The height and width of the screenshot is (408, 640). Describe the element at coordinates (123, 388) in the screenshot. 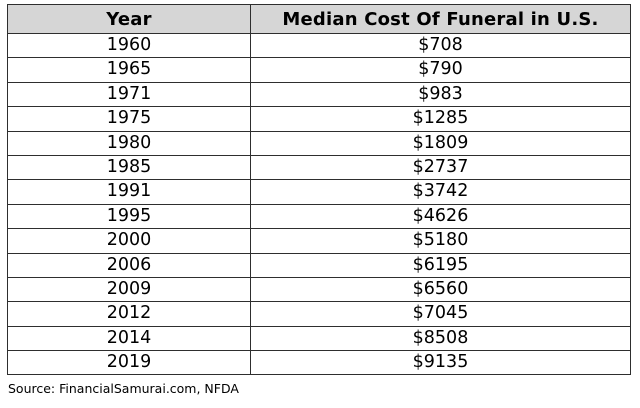

I see `source-note: Source: FinancialSamurai.com, NFDA` at that location.